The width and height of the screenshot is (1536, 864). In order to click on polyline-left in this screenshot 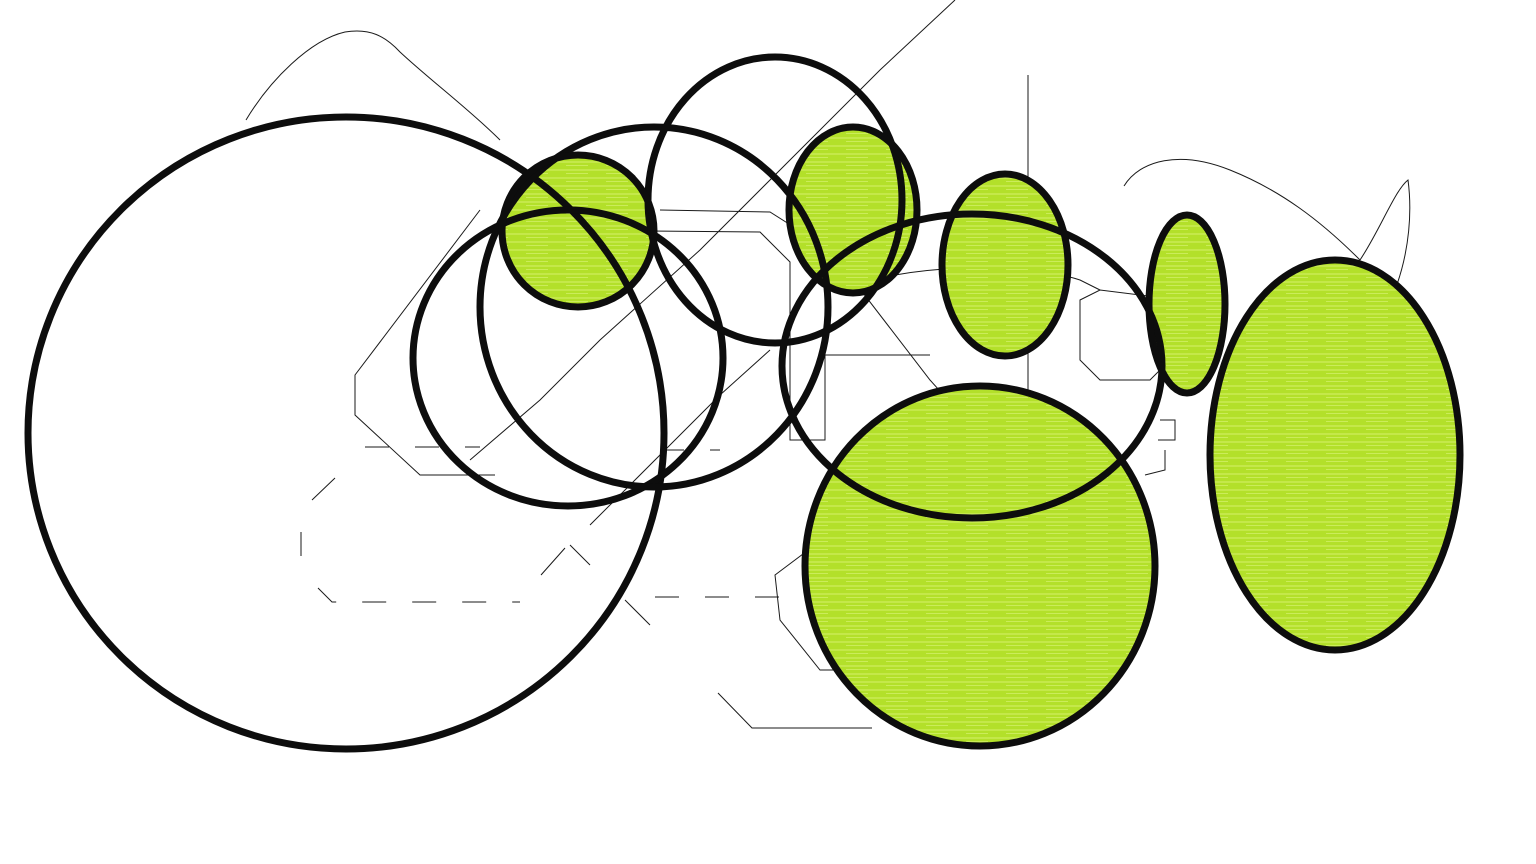, I will do `click(425, 342)`.